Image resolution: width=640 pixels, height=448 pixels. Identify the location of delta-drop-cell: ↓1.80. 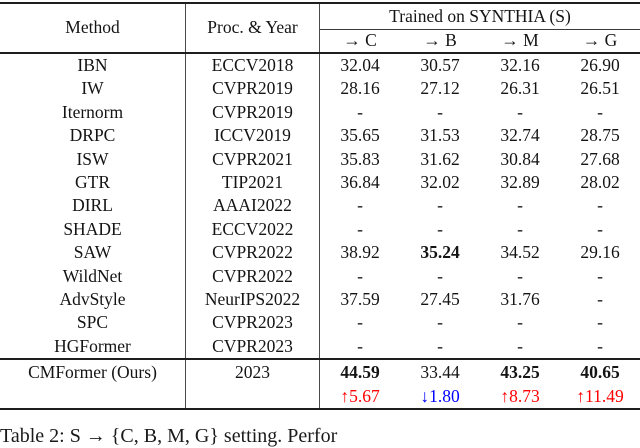
(440, 396).